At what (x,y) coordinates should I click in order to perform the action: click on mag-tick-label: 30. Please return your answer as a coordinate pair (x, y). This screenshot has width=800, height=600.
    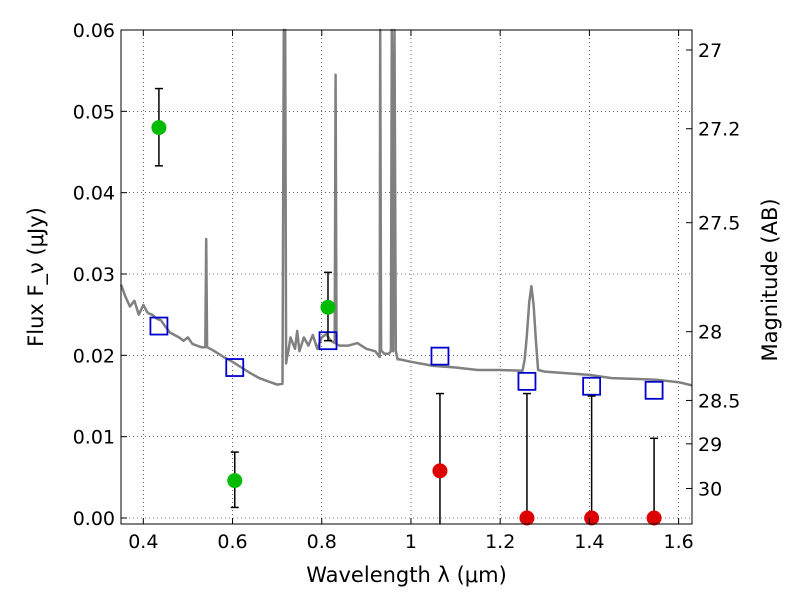
    Looking at the image, I should click on (710, 489).